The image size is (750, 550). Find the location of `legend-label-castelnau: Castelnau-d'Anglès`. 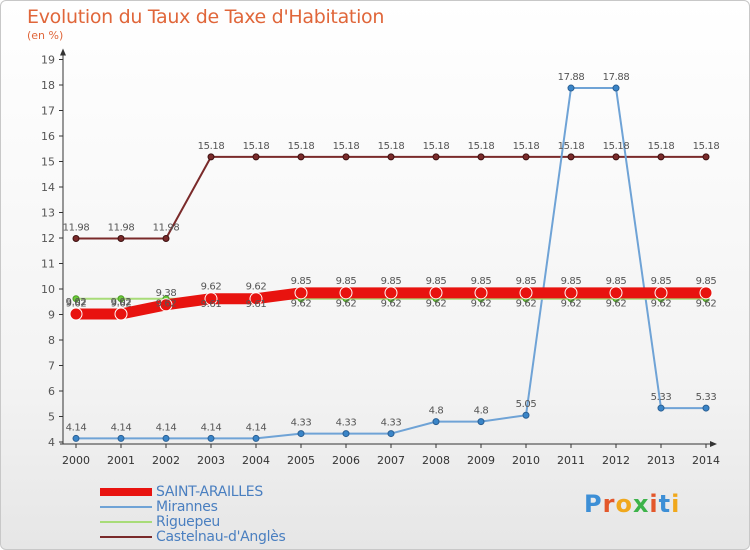

legend-label-castelnau: Castelnau-d'Anglès is located at coordinates (221, 537).